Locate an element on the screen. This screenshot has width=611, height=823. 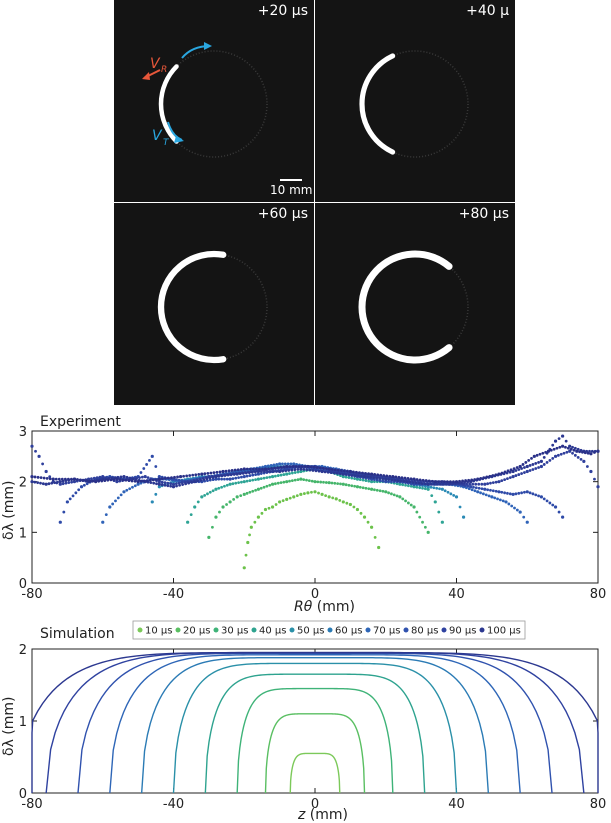
ring-drawing is located at coordinates (414, 104).